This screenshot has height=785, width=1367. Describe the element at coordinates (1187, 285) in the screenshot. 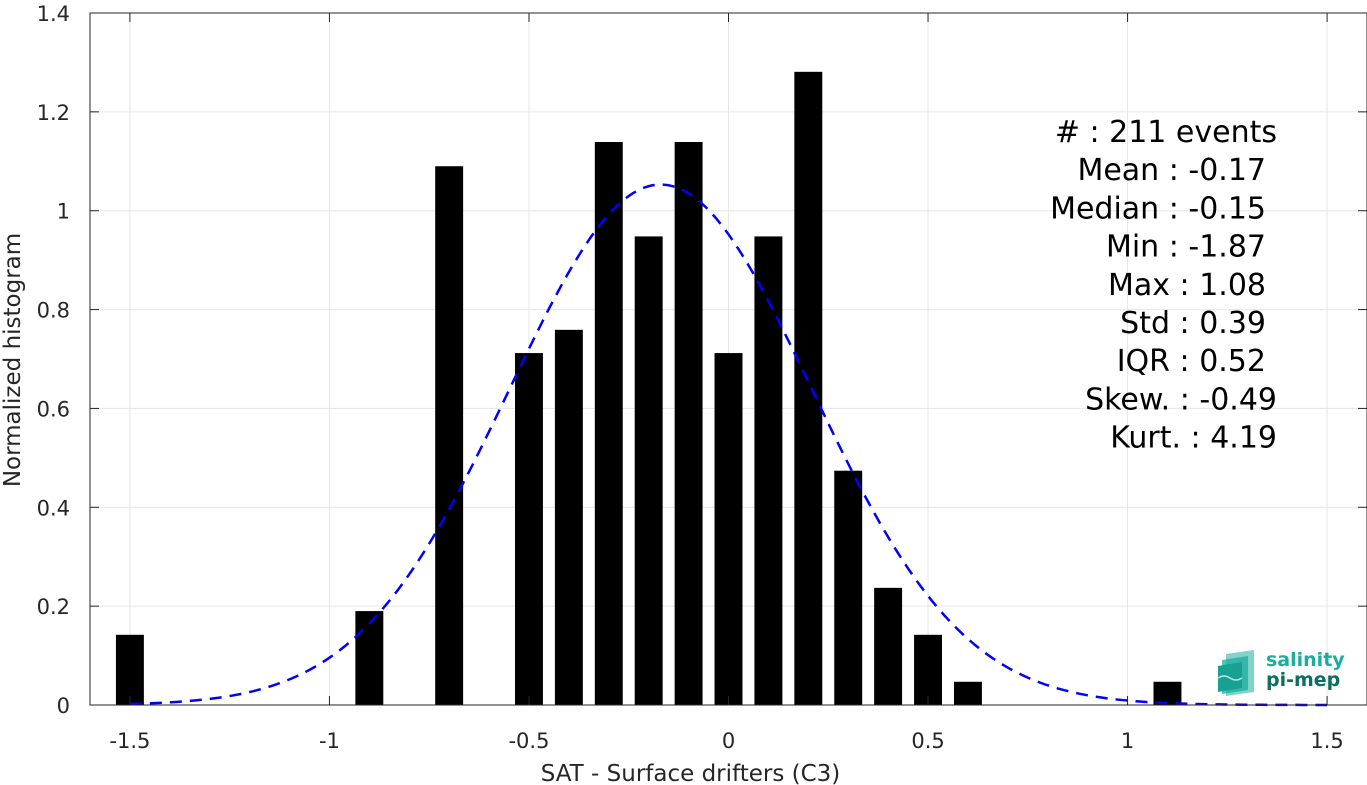

I see `stat-line: Max : 1.08` at that location.